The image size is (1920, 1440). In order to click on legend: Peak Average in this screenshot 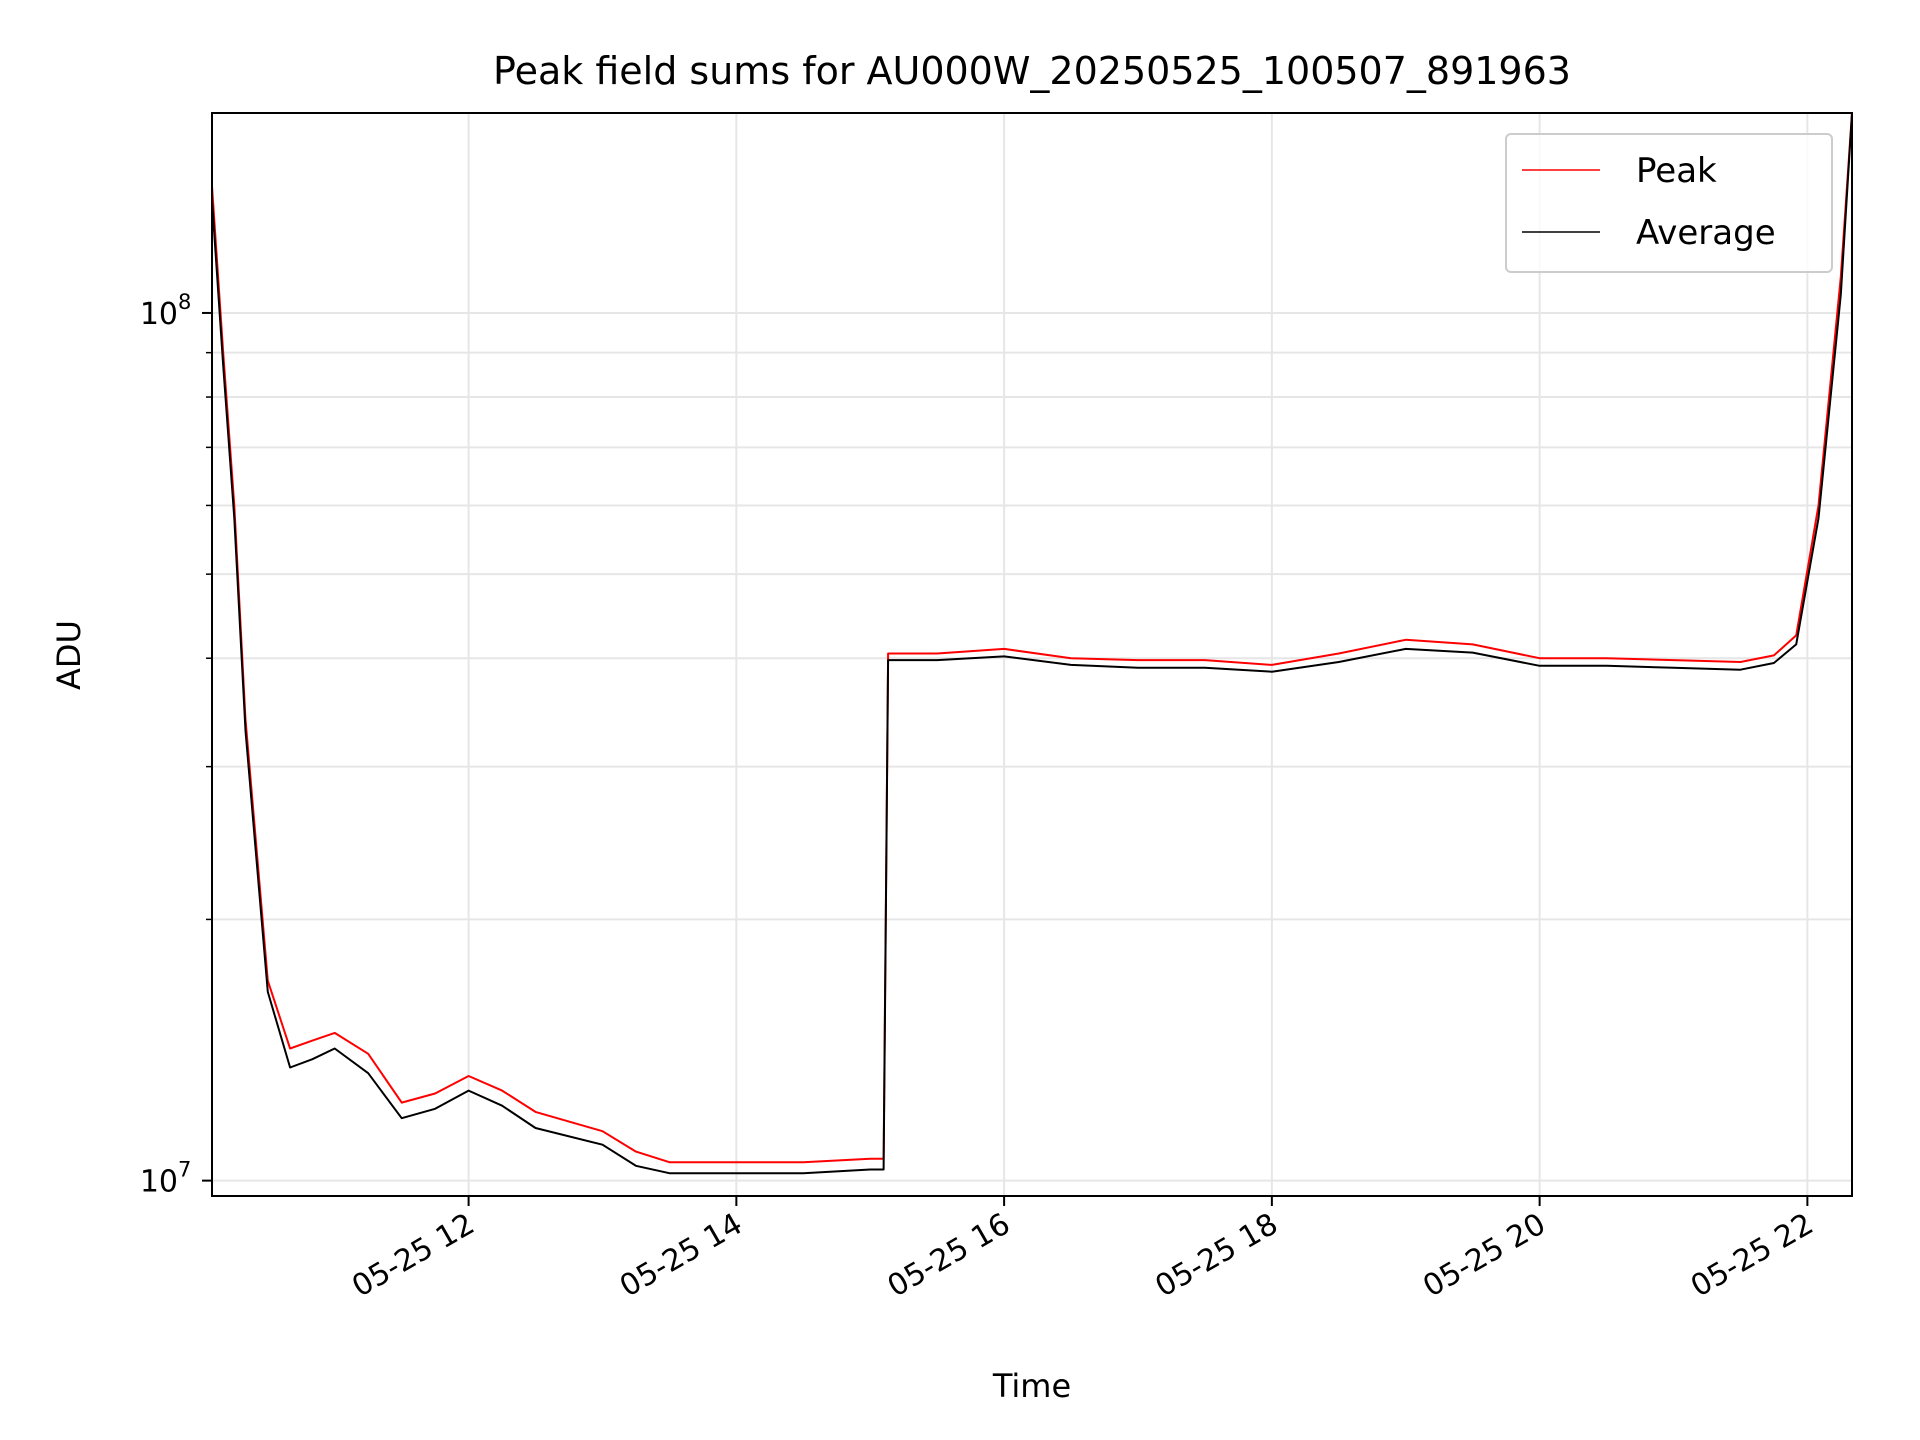, I will do `click(1669, 203)`.